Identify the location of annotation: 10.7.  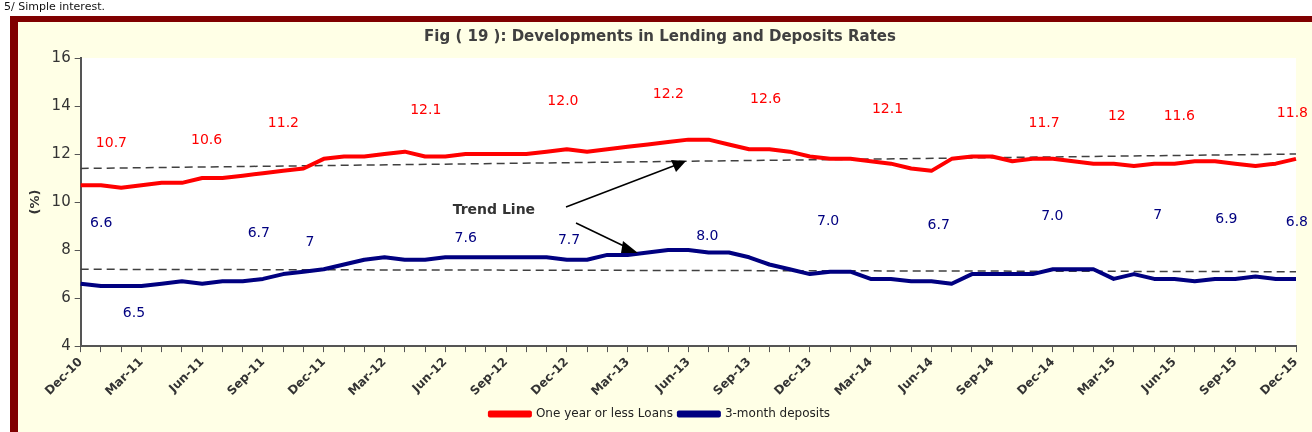
(111, 141).